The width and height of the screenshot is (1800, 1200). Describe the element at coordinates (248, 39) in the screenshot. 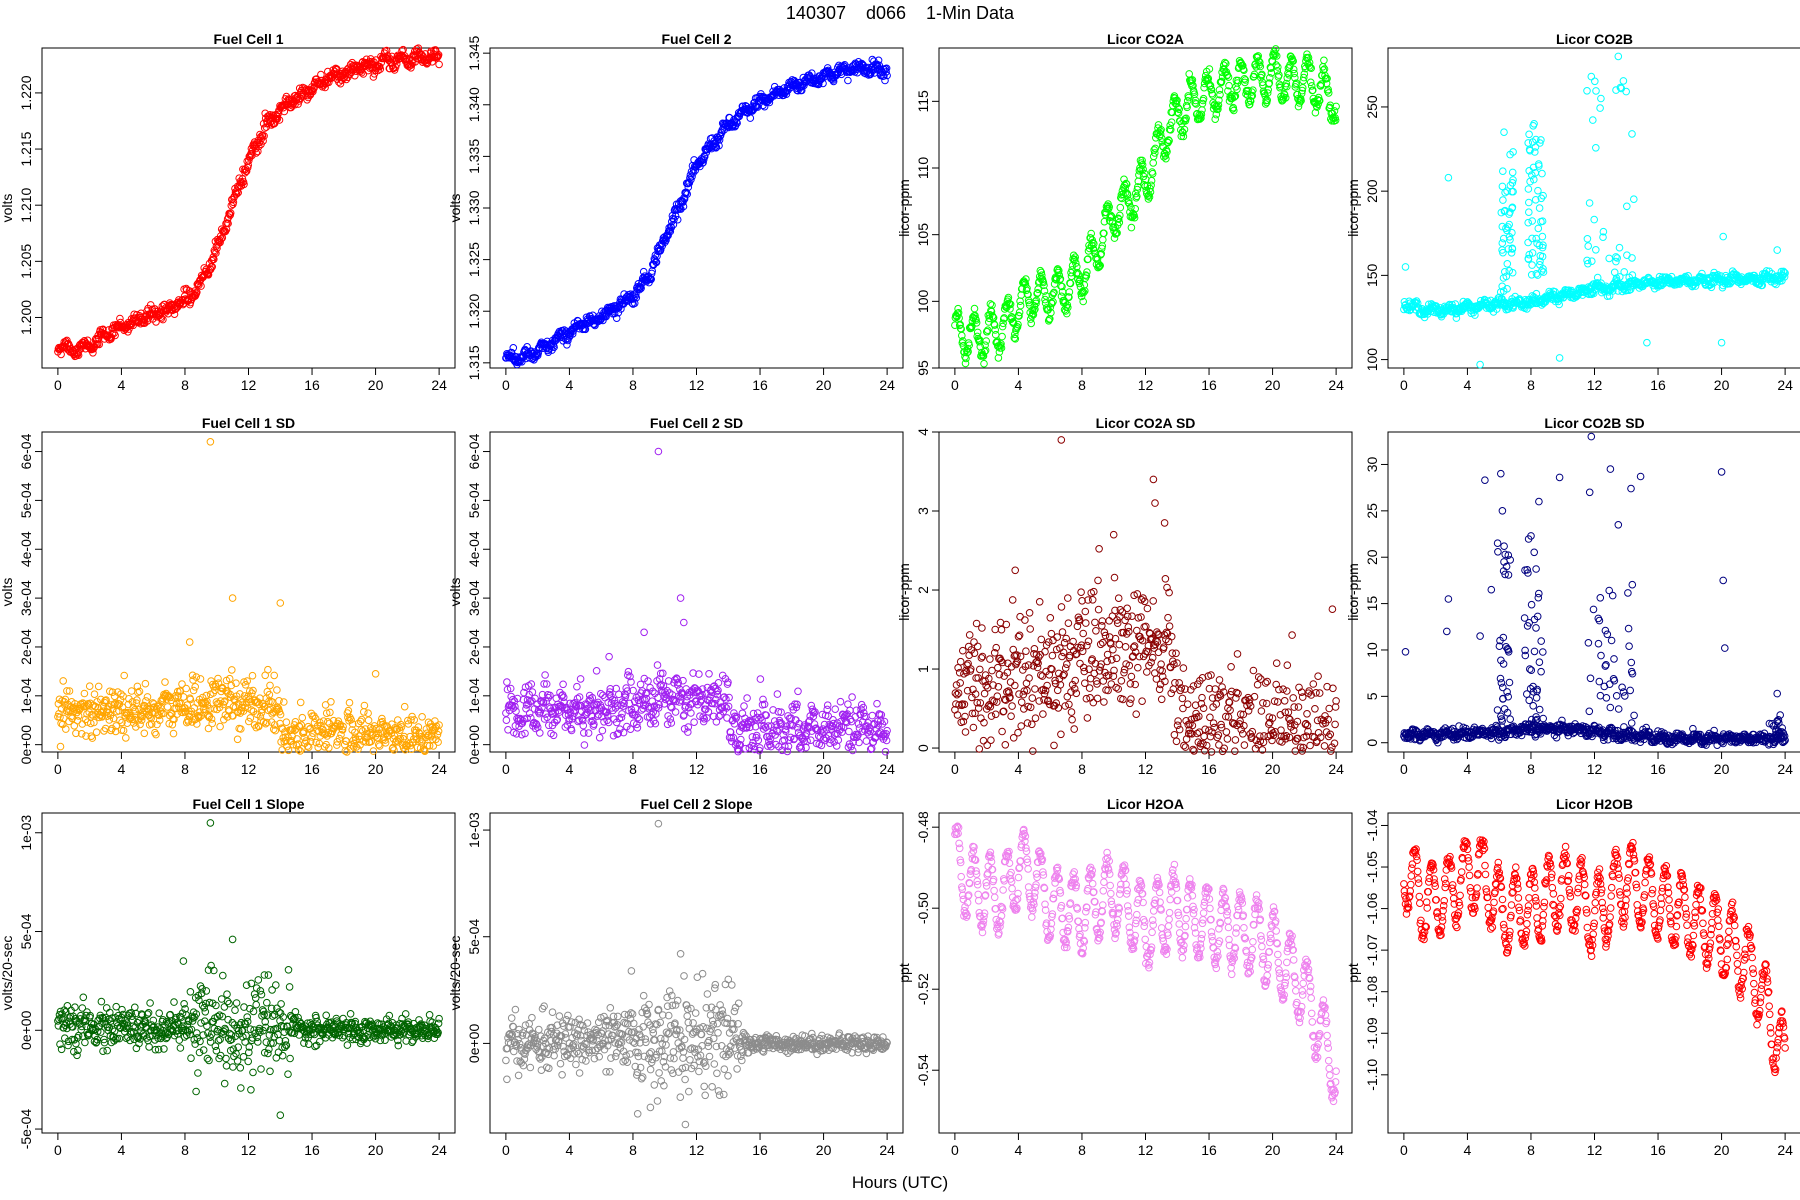

I see `panel-title: Fuel Cell 1` at that location.